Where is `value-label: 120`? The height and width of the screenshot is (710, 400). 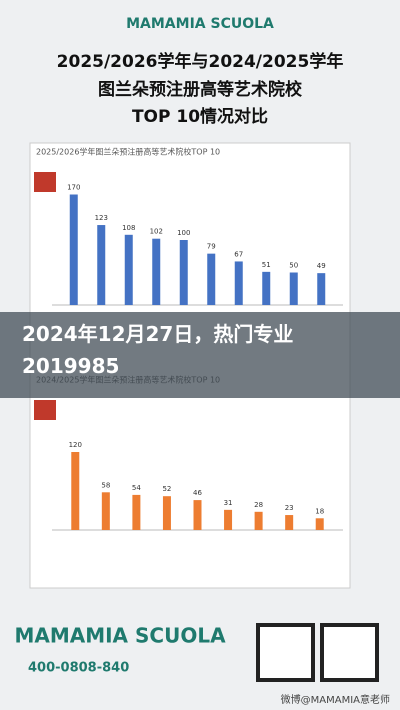 value-label: 120 is located at coordinates (75, 445).